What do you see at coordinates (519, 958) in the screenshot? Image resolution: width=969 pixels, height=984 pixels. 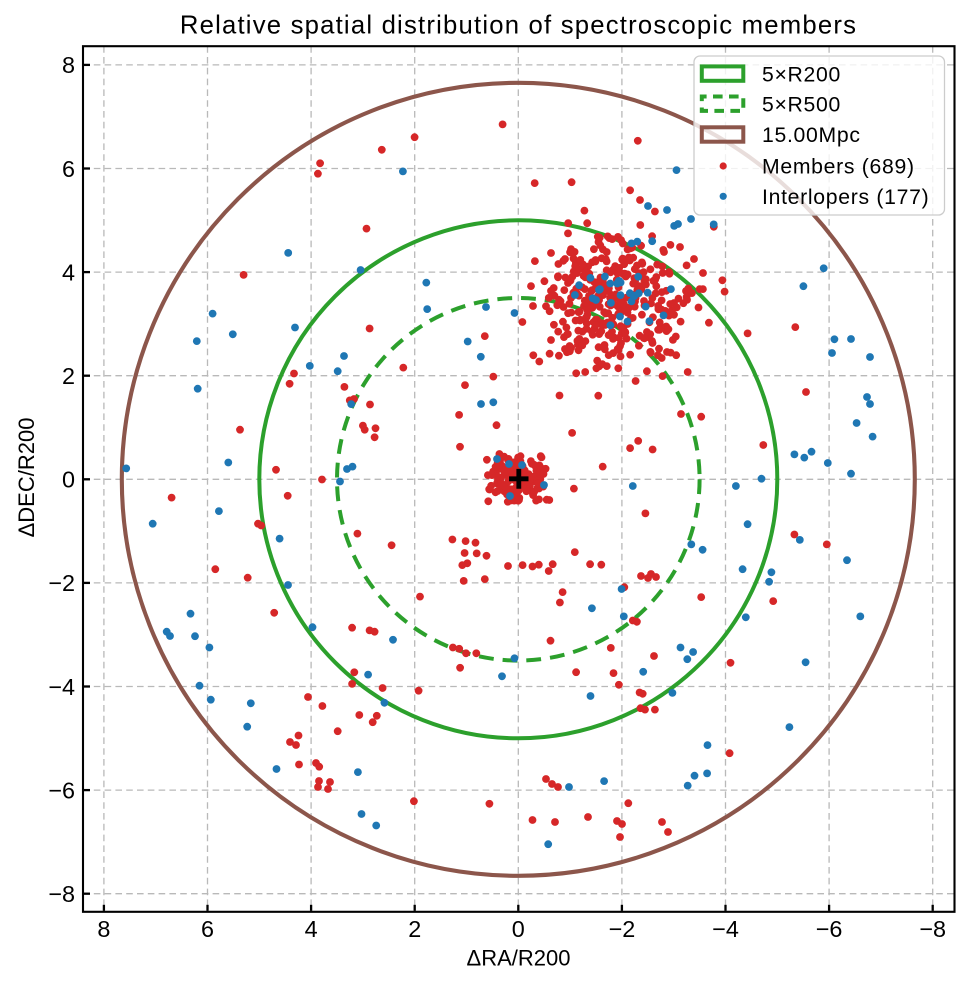 I see `svg-text: ΔRA/R200` at bounding box center [519, 958].